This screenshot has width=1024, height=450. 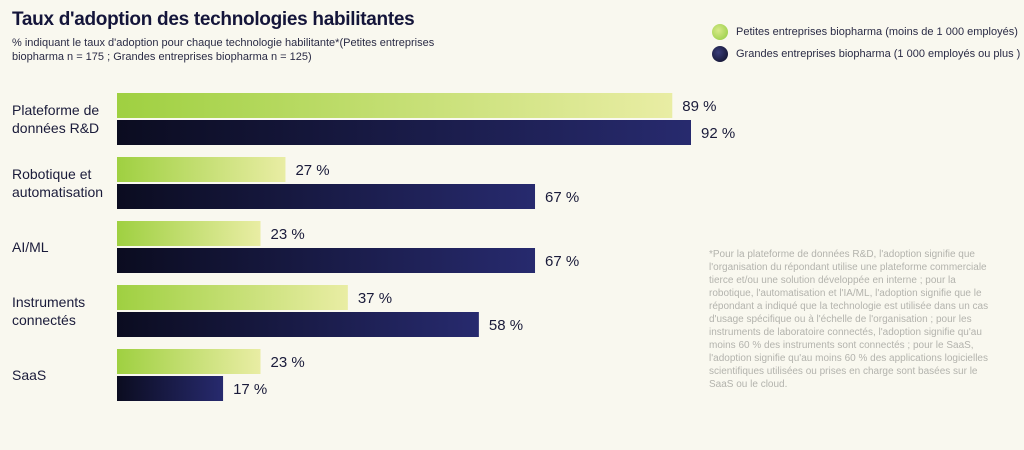 I want to click on value-label-small-3: 37 %, so click(x=375, y=298).